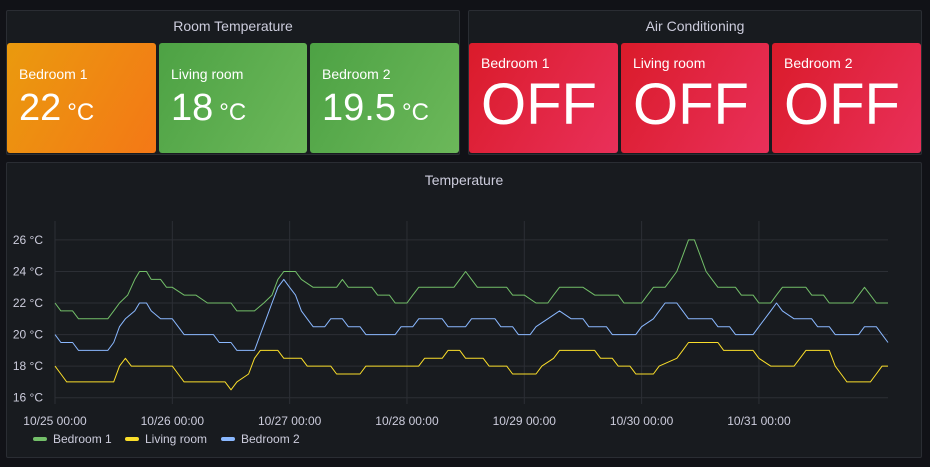  I want to click on legend-bedroom-2: Bedroom 2, so click(260, 439).